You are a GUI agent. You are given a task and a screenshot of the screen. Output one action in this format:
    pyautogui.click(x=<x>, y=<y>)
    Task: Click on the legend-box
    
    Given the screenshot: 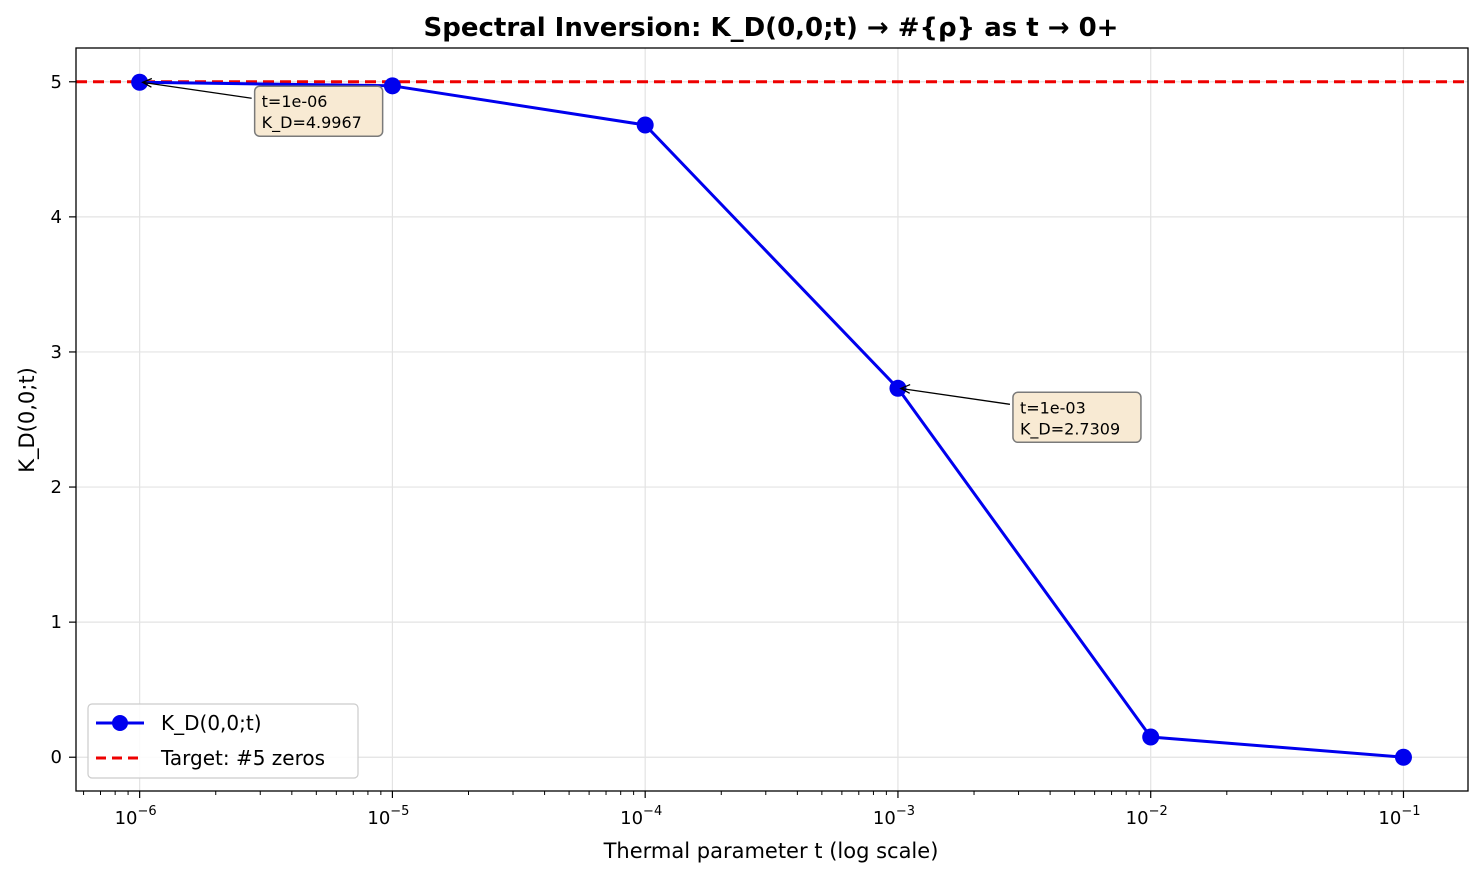 What is the action you would take?
    pyautogui.click(x=223, y=741)
    